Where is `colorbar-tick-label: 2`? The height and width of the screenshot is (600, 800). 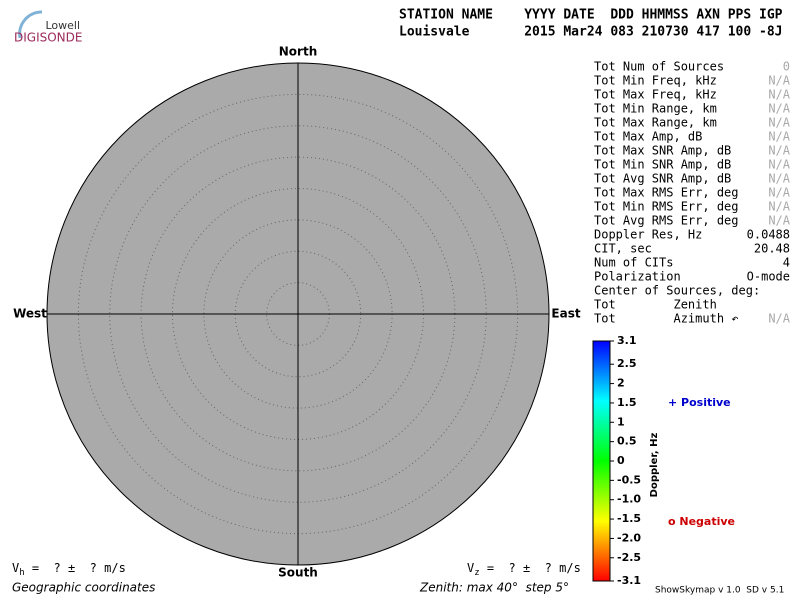
colorbar-tick-label: 2 is located at coordinates (621, 383).